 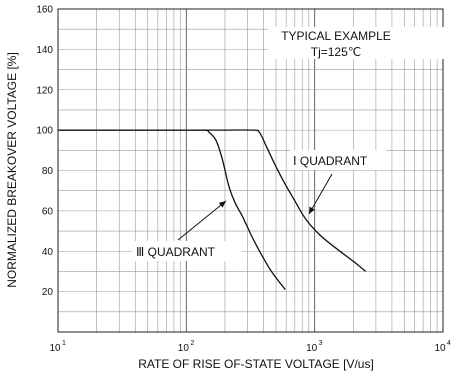 What do you see at coordinates (336, 36) in the screenshot?
I see `annotation-typical-example: TYPICAL EXAMPLE` at bounding box center [336, 36].